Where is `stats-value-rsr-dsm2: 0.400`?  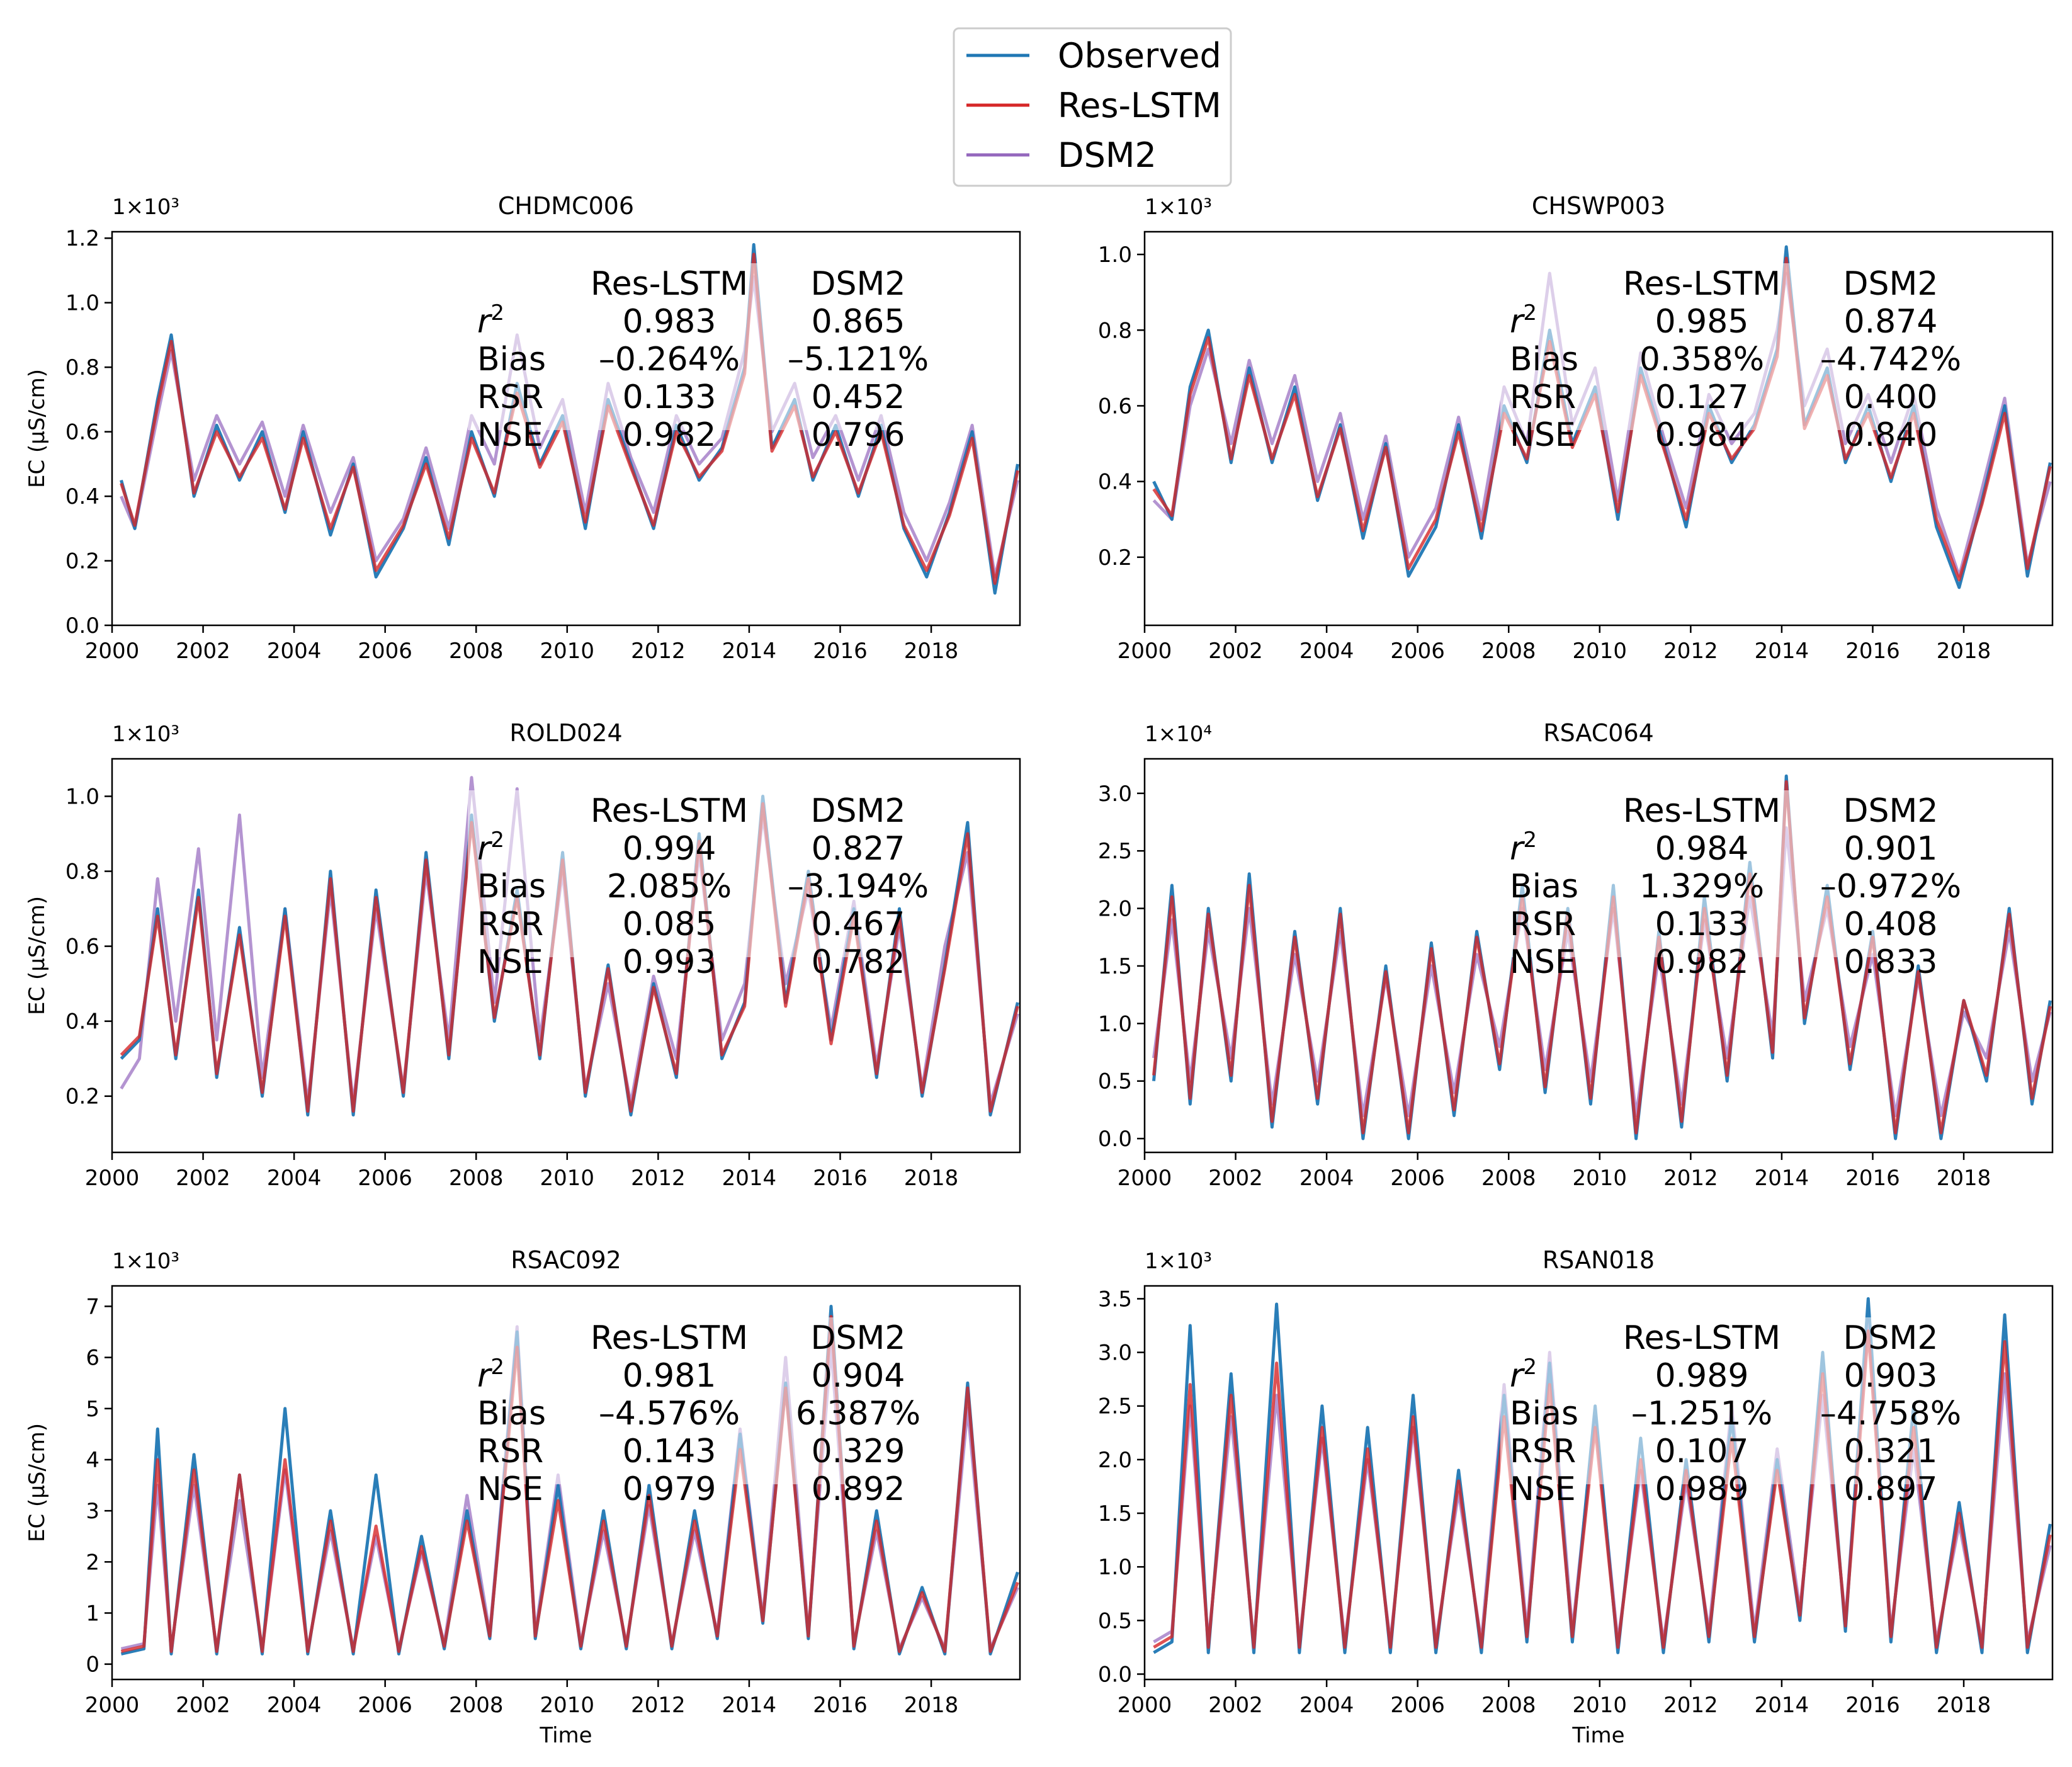
stats-value-rsr-dsm2: 0.400 is located at coordinates (1891, 397).